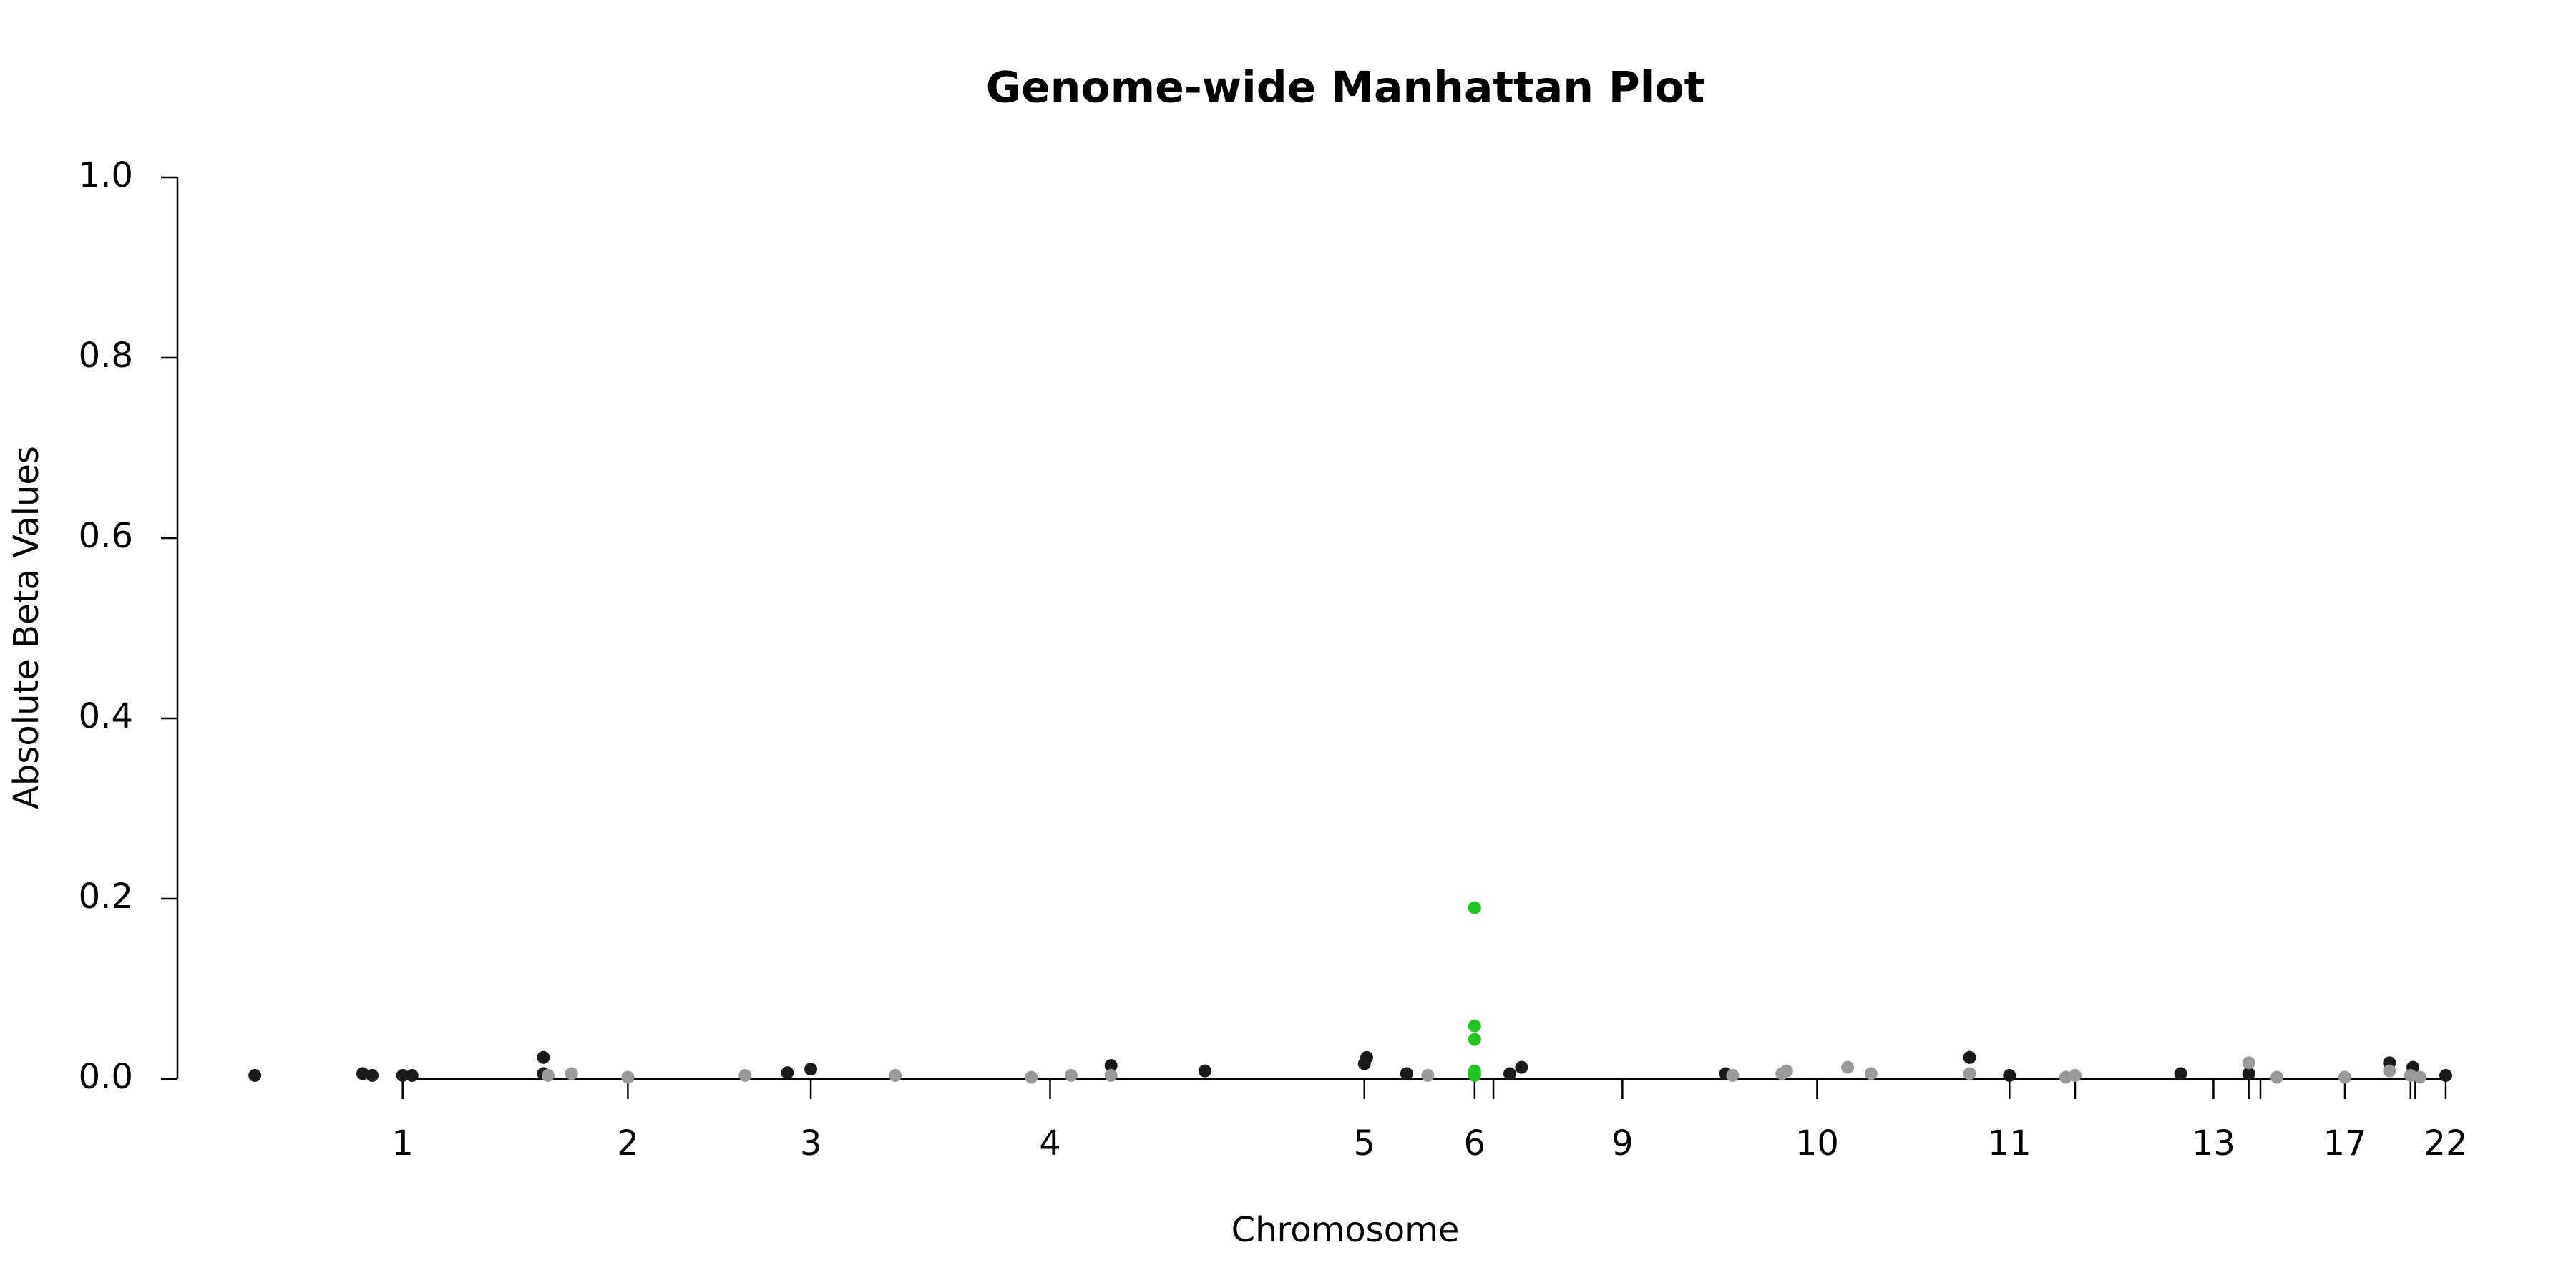 This screenshot has width=2576, height=1288. I want to click on x-tick-label: 22, so click(2445, 1143).